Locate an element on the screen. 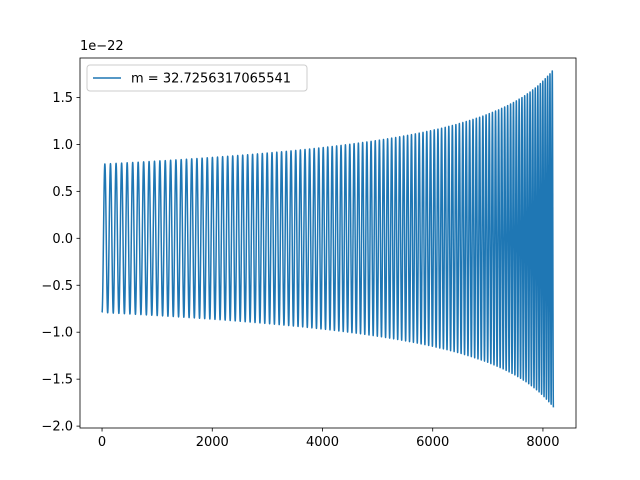  y-axis-ticks: −2.0 −1.5 −1.0 −0.5 0.0 0.5 1.0 1.5 is located at coordinates (60, 263).